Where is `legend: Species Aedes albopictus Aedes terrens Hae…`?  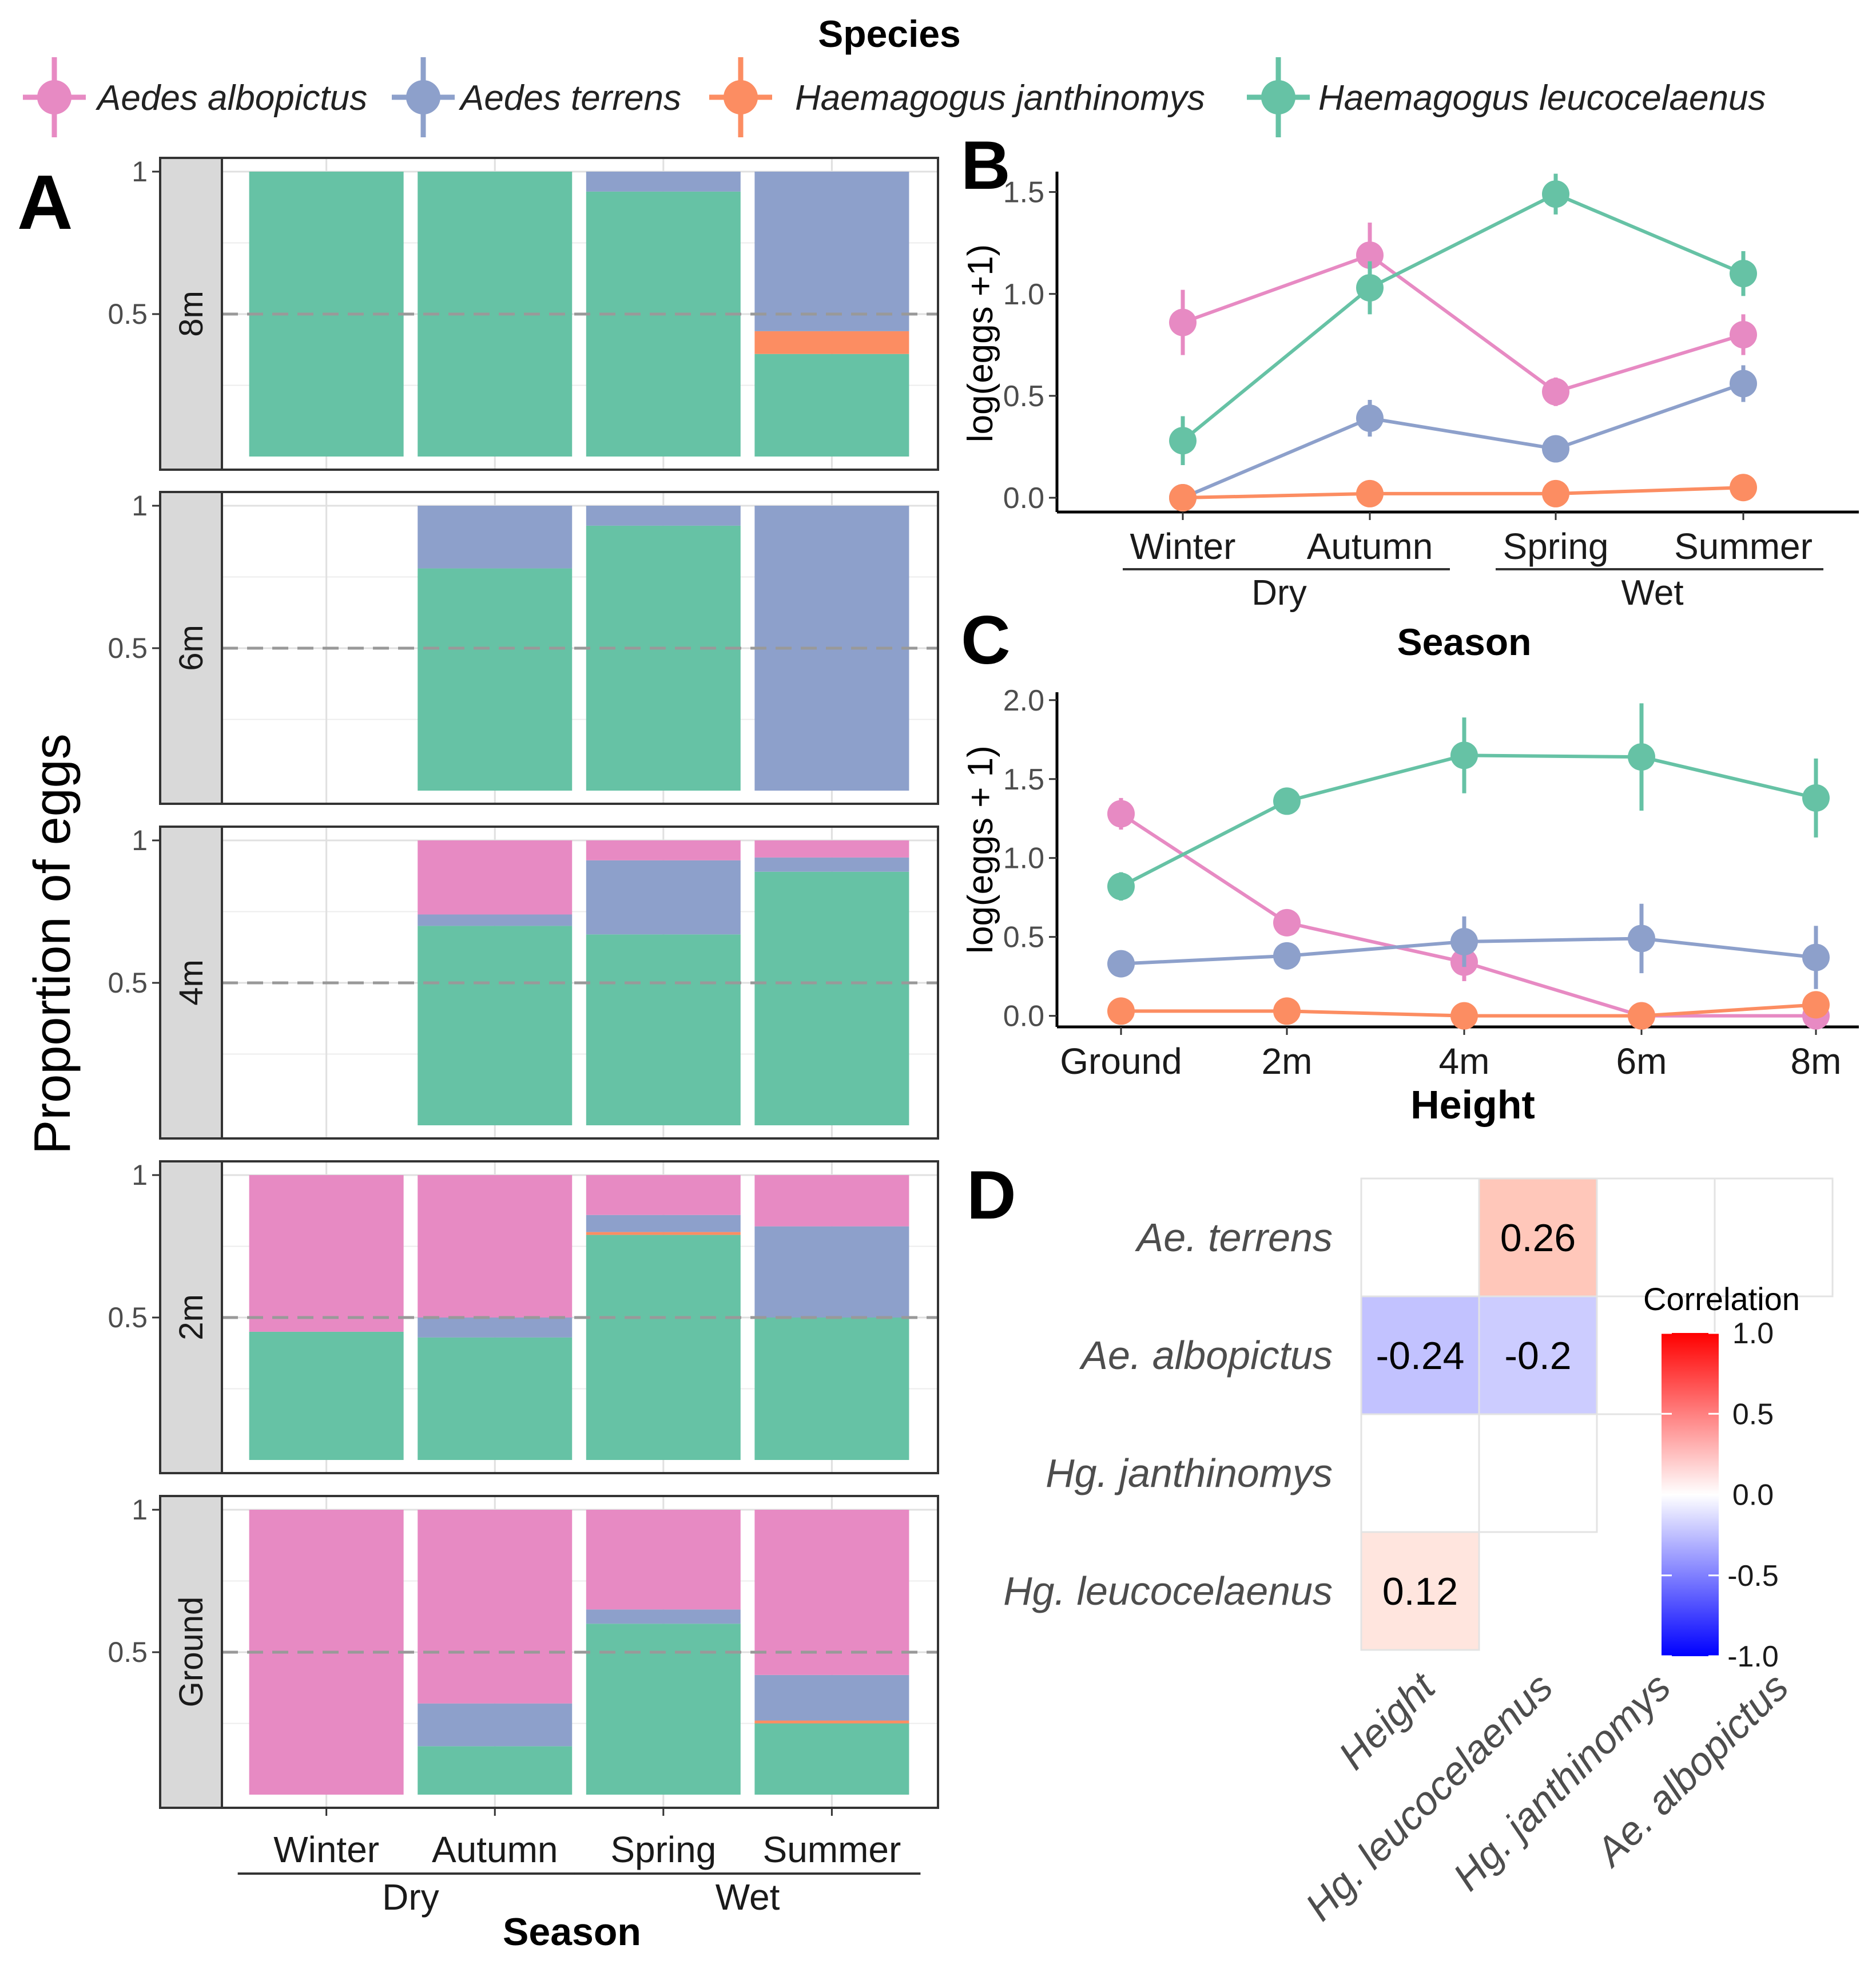 legend: Species Aedes albopictus Aedes terrens Hae… is located at coordinates (894, 75).